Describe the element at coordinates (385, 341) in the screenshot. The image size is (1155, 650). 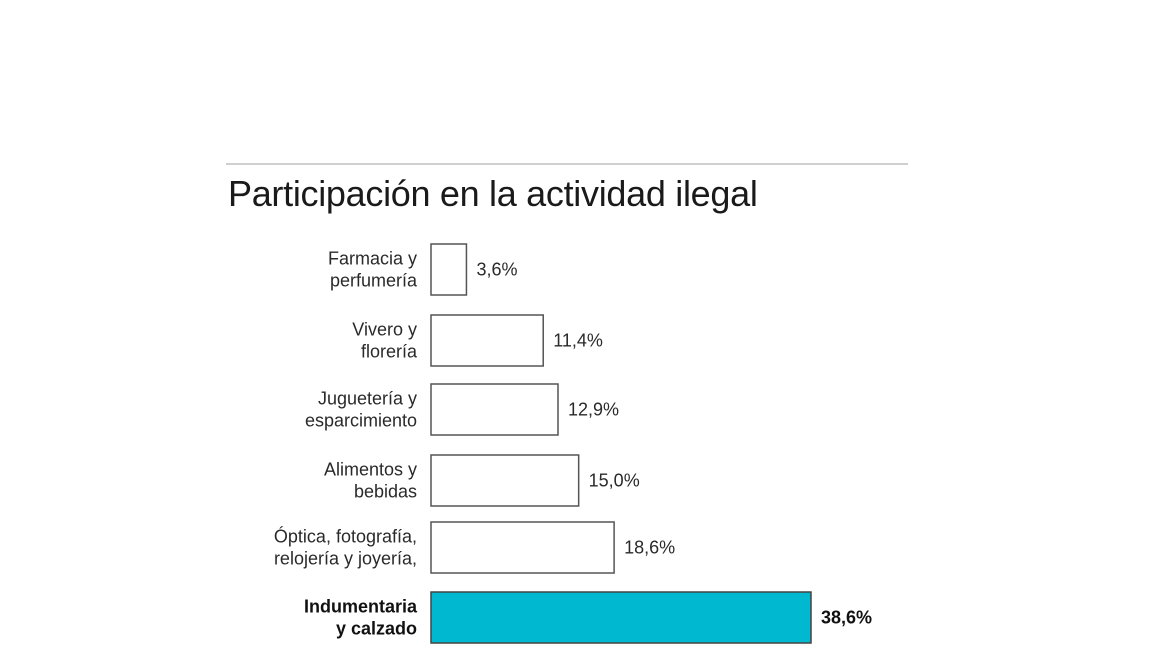
I see `category-label-1: Vivero y florería` at that location.